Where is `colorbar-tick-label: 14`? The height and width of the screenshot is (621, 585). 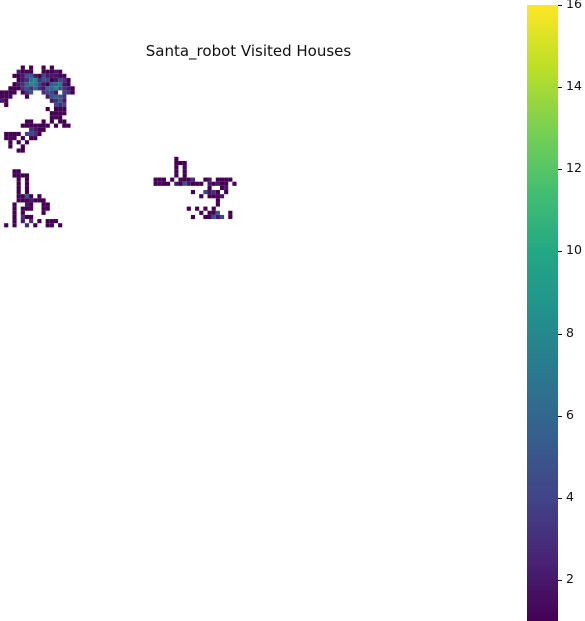 colorbar-tick-label: 14 is located at coordinates (574, 86).